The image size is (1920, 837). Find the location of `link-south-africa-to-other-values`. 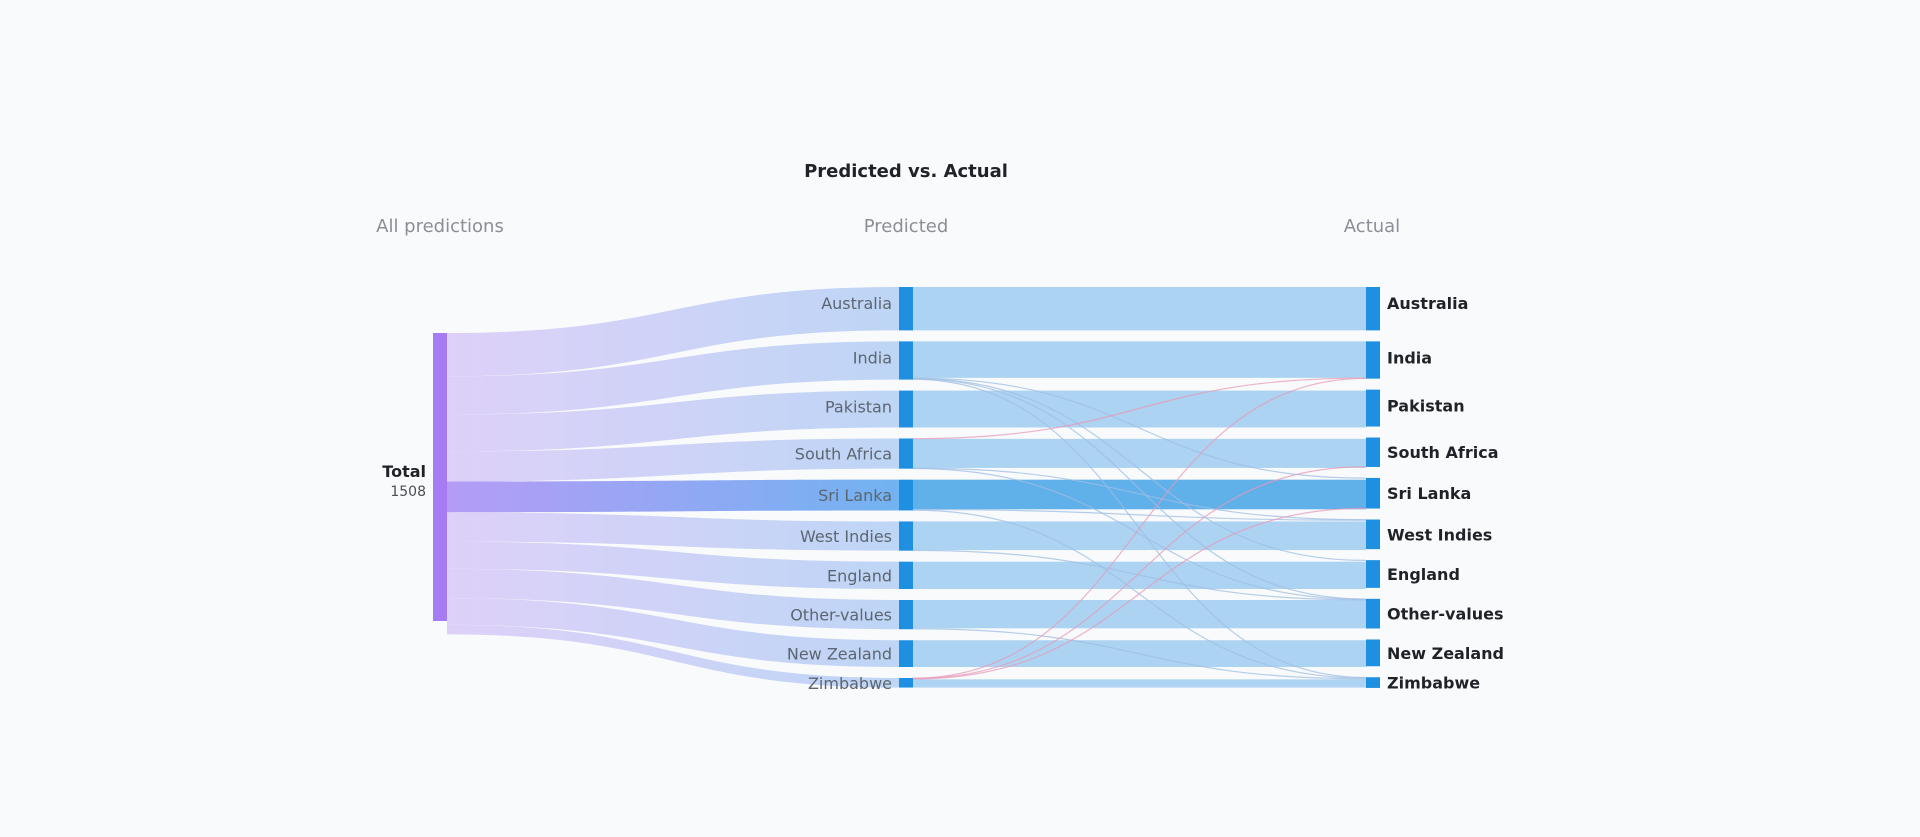

link-south-africa-to-other-values is located at coordinates (1139, 534).